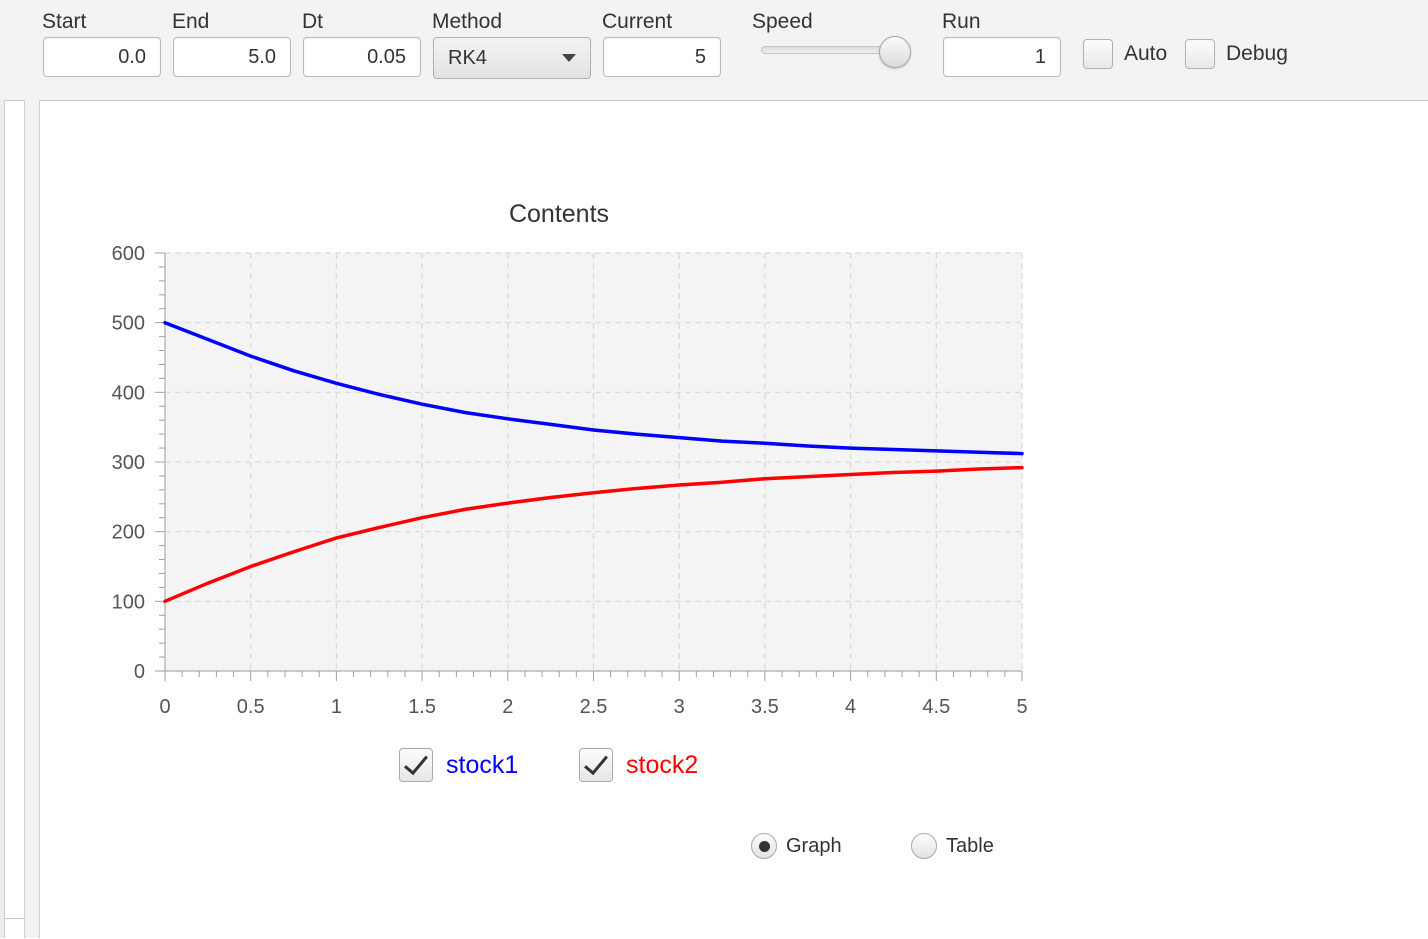 This screenshot has width=1428, height=939. I want to click on dt-label: Dt, so click(312, 21).